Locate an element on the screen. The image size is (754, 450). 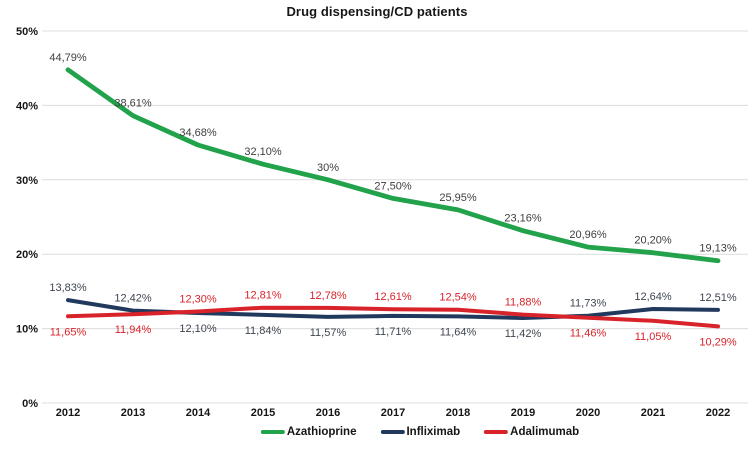
data-label-adalimumab: 11,05% is located at coordinates (653, 337).